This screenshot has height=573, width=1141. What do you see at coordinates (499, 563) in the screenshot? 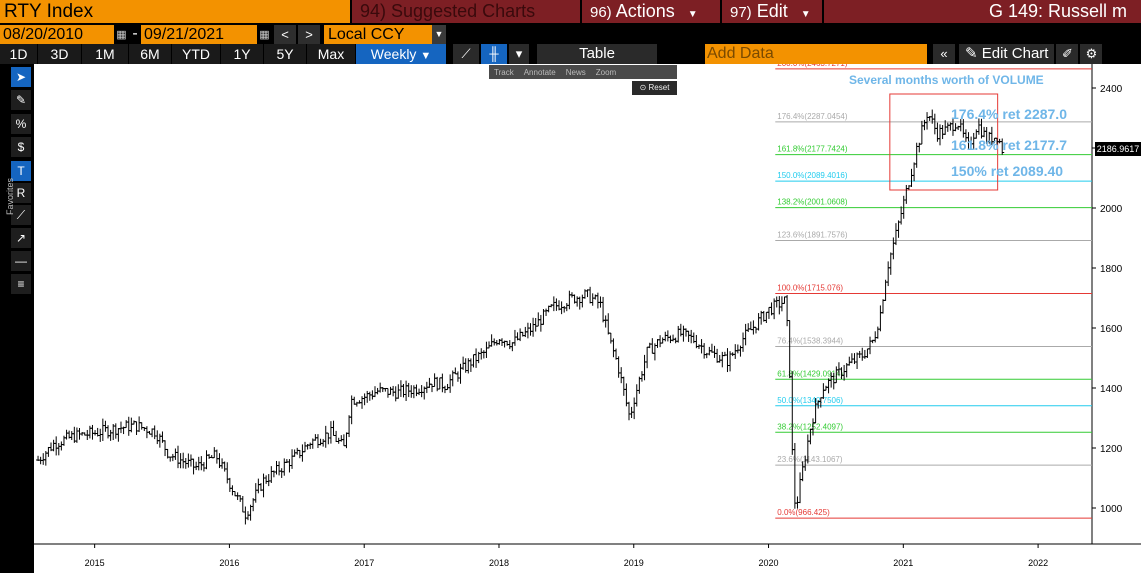
I see `x-tick-label: 2018` at bounding box center [499, 563].